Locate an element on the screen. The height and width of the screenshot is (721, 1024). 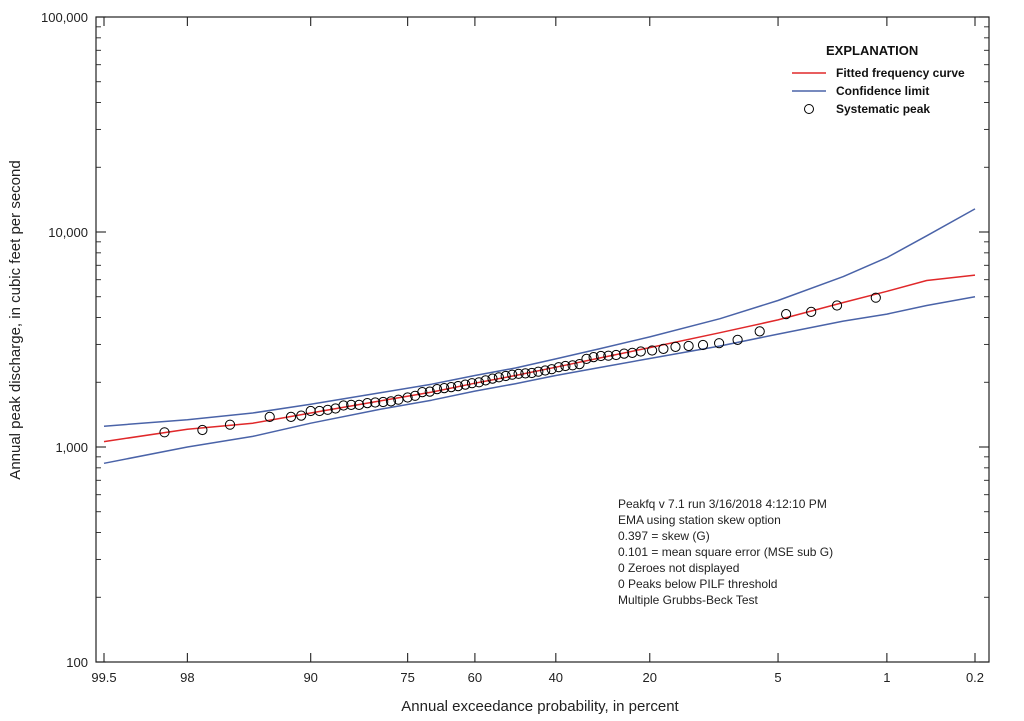
note-line: 0 Zeroes not displayed is located at coordinates (678, 568).